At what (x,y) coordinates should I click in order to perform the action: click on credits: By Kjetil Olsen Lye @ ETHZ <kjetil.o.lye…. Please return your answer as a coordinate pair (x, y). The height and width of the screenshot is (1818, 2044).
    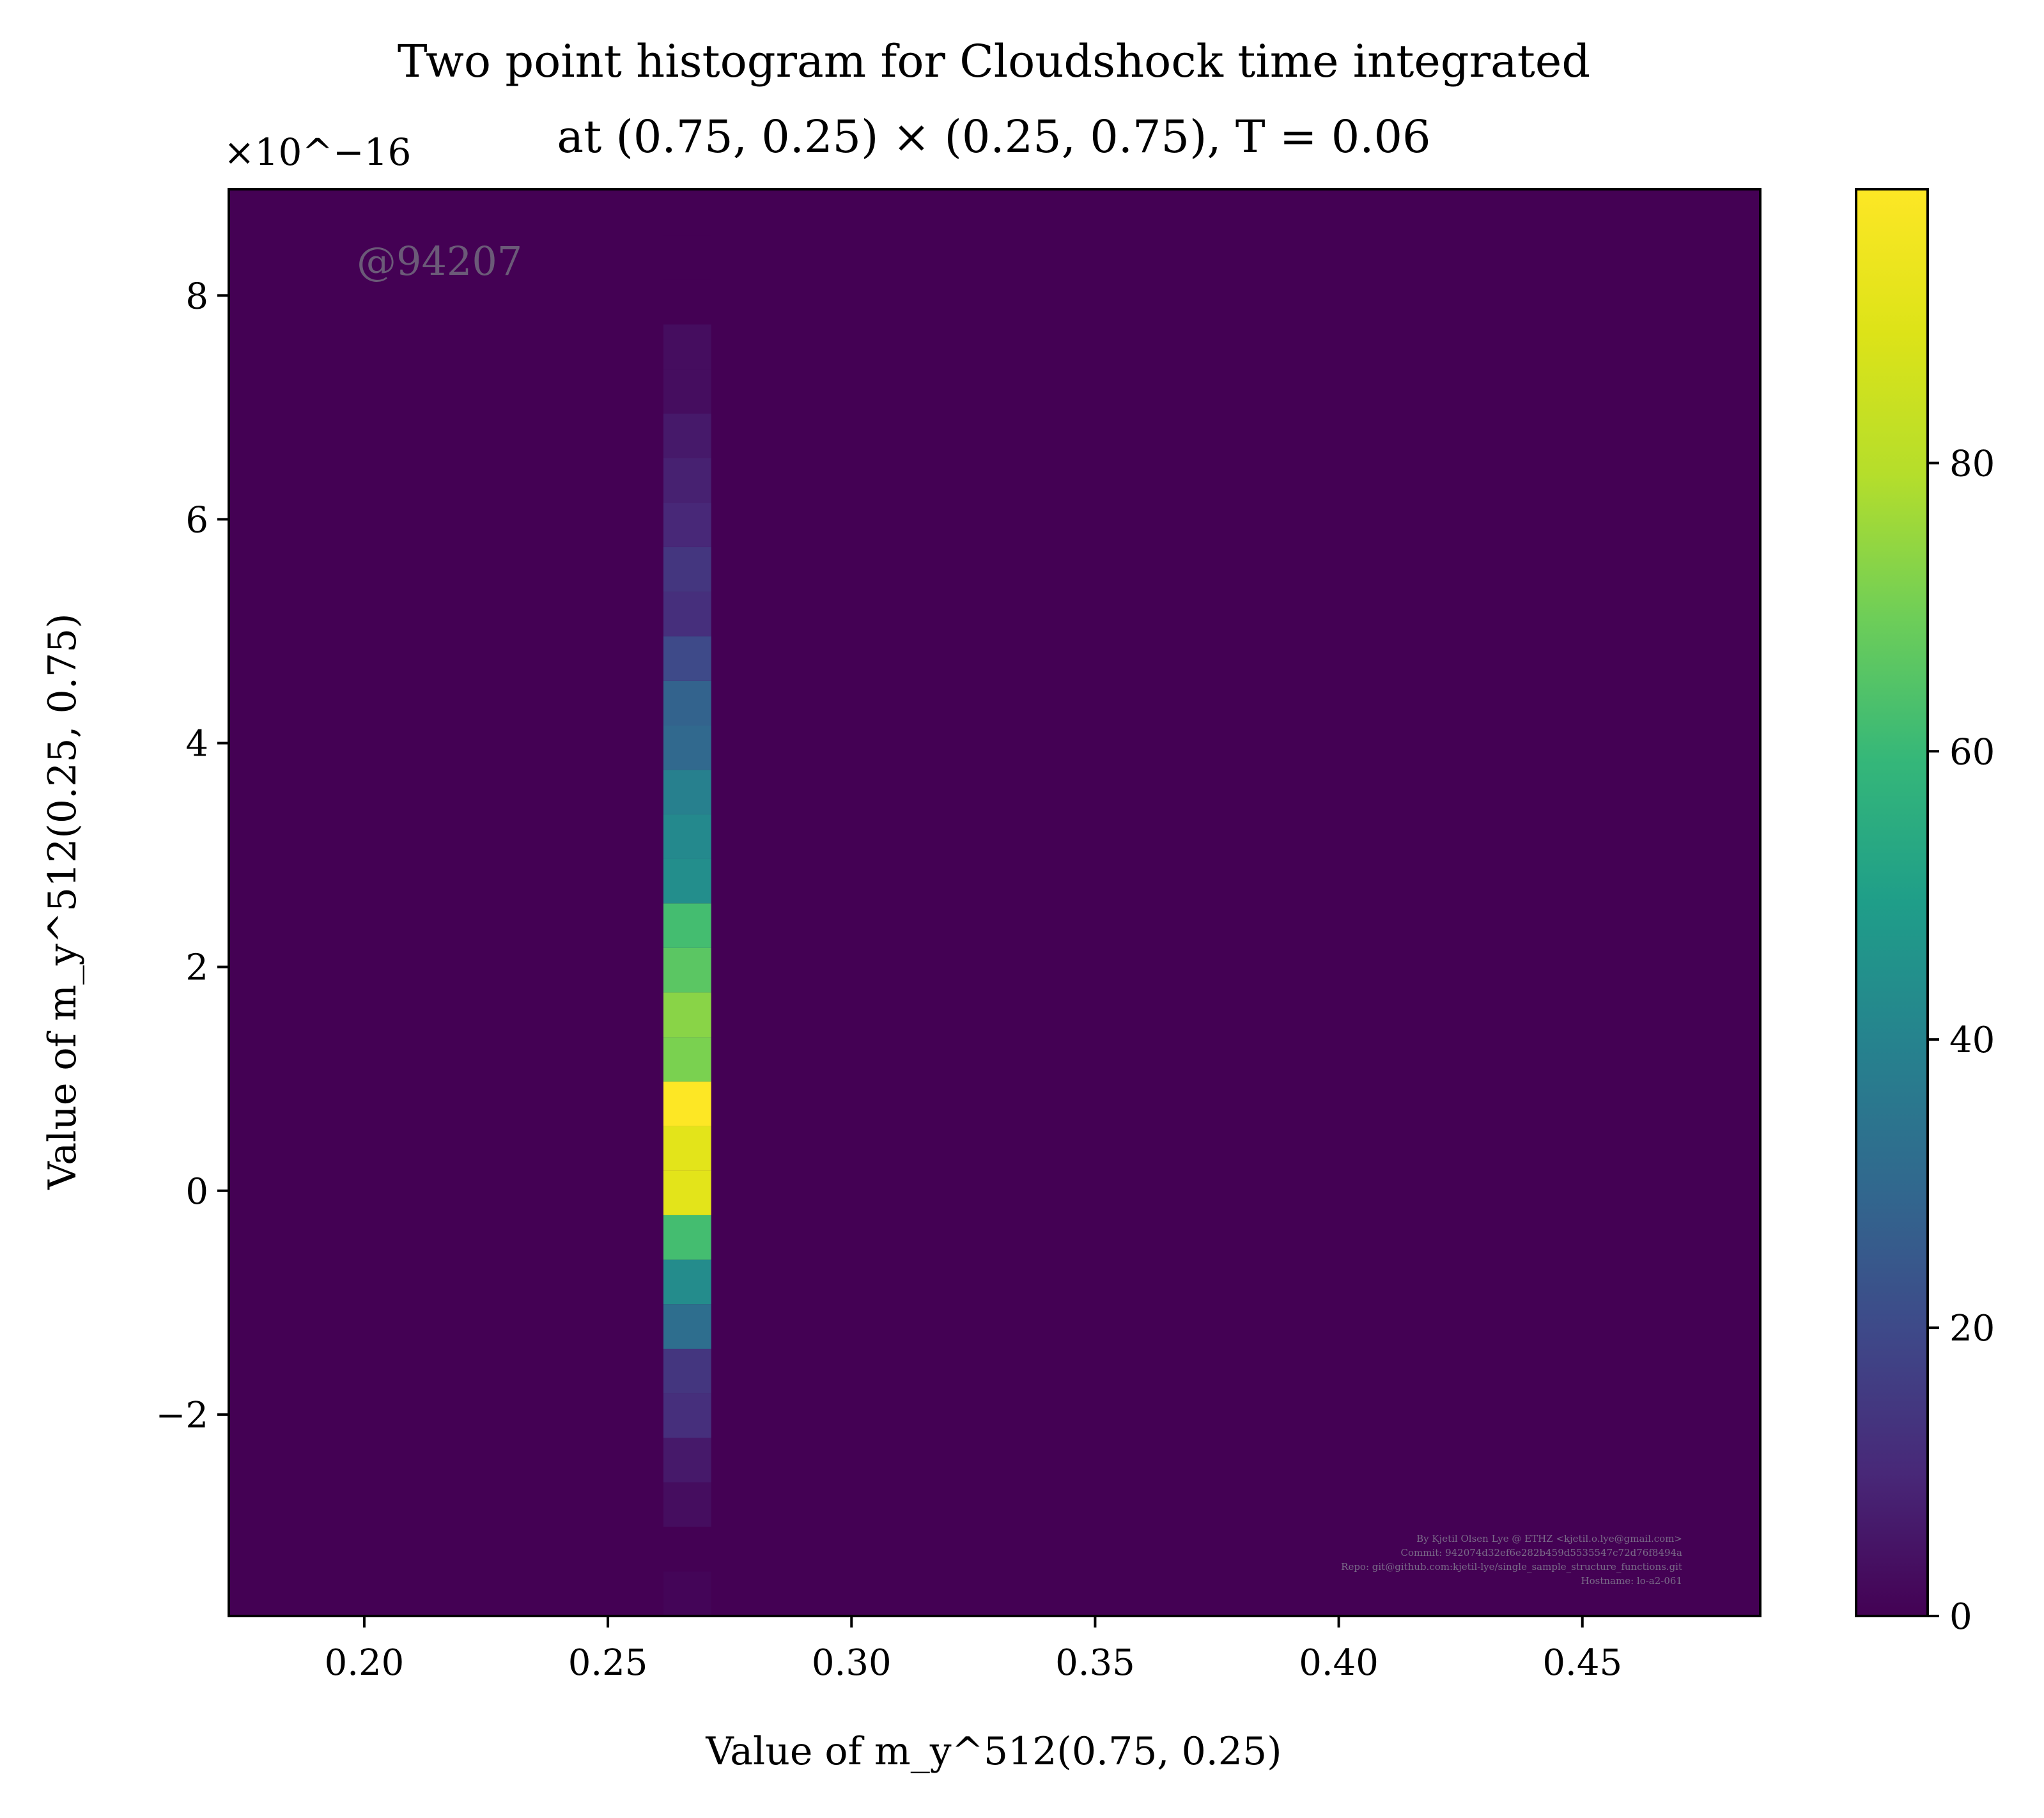
    Looking at the image, I should click on (1511, 1560).